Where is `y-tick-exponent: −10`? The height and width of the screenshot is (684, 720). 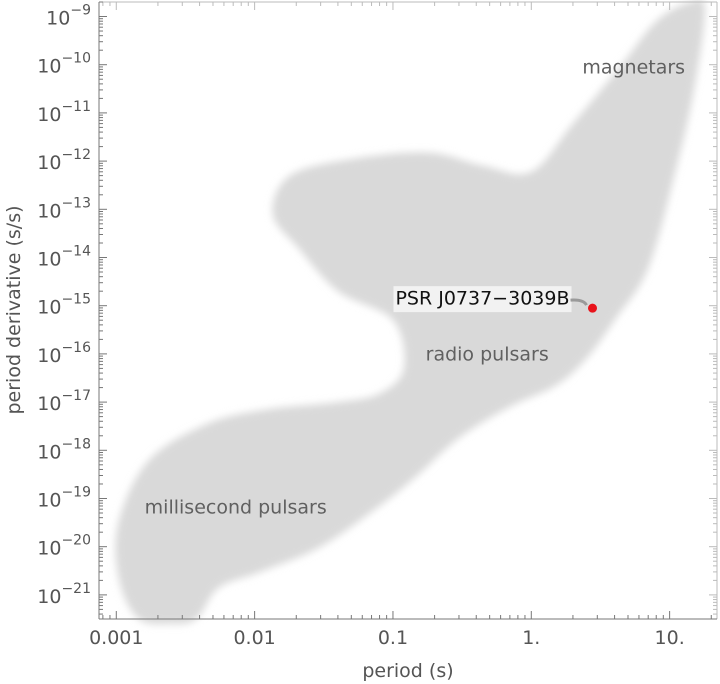
y-tick-exponent: −10 is located at coordinates (76, 59).